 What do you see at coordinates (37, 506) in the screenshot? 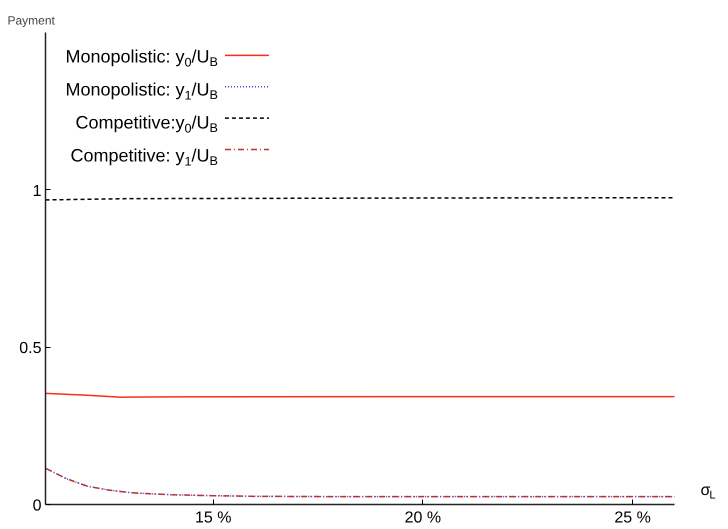
I see `y-tick-label: 0` at bounding box center [37, 506].